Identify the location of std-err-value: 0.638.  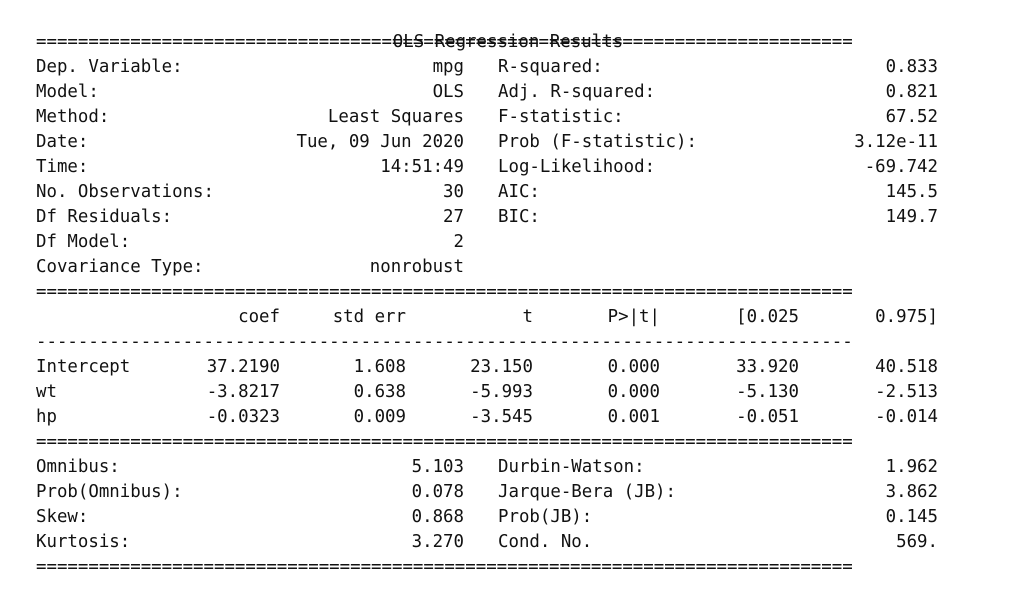
(379, 392).